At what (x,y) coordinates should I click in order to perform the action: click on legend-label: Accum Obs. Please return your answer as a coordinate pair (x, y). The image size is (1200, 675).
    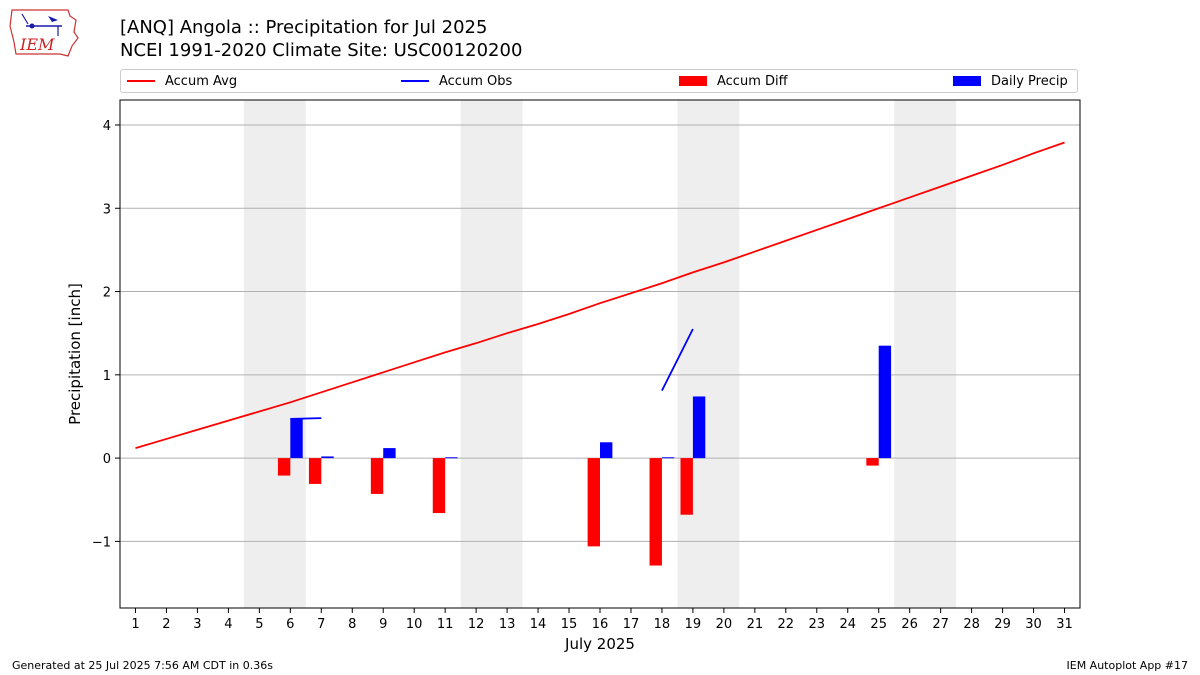
    Looking at the image, I should click on (476, 81).